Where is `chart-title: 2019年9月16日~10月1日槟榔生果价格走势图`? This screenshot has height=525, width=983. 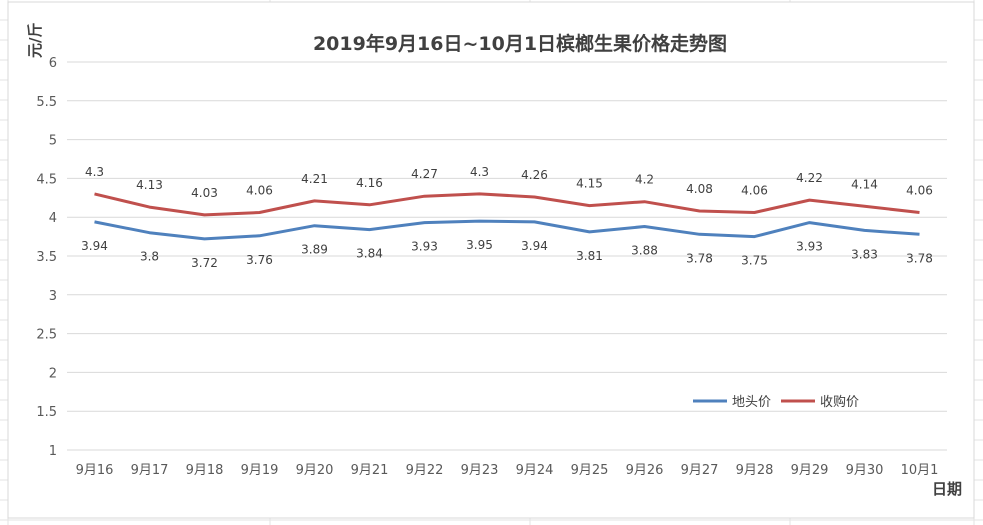 chart-title: 2019年9月16日~10月1日槟榔生果价格走势图 is located at coordinates (520, 43).